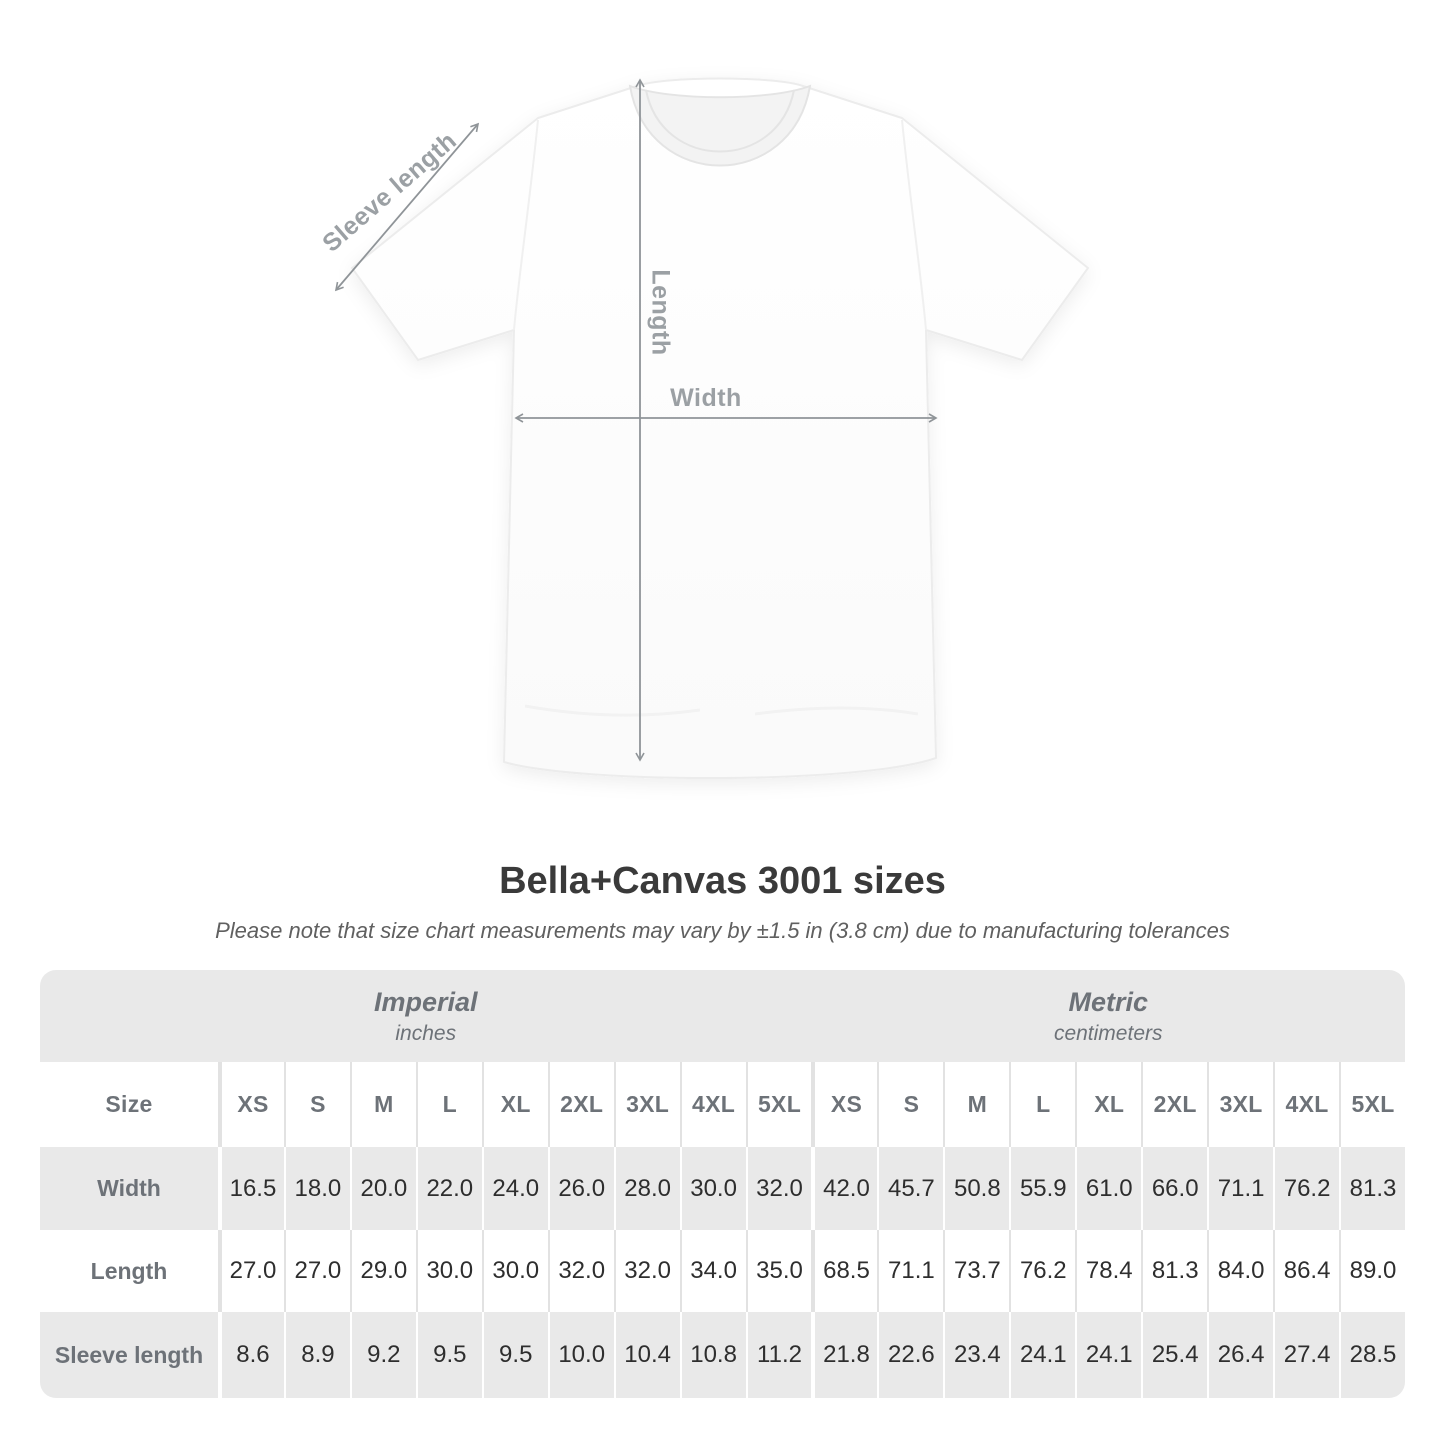  Describe the element at coordinates (580, 1355) in the screenshot. I see `value-cell-imperial: 10.0` at that location.